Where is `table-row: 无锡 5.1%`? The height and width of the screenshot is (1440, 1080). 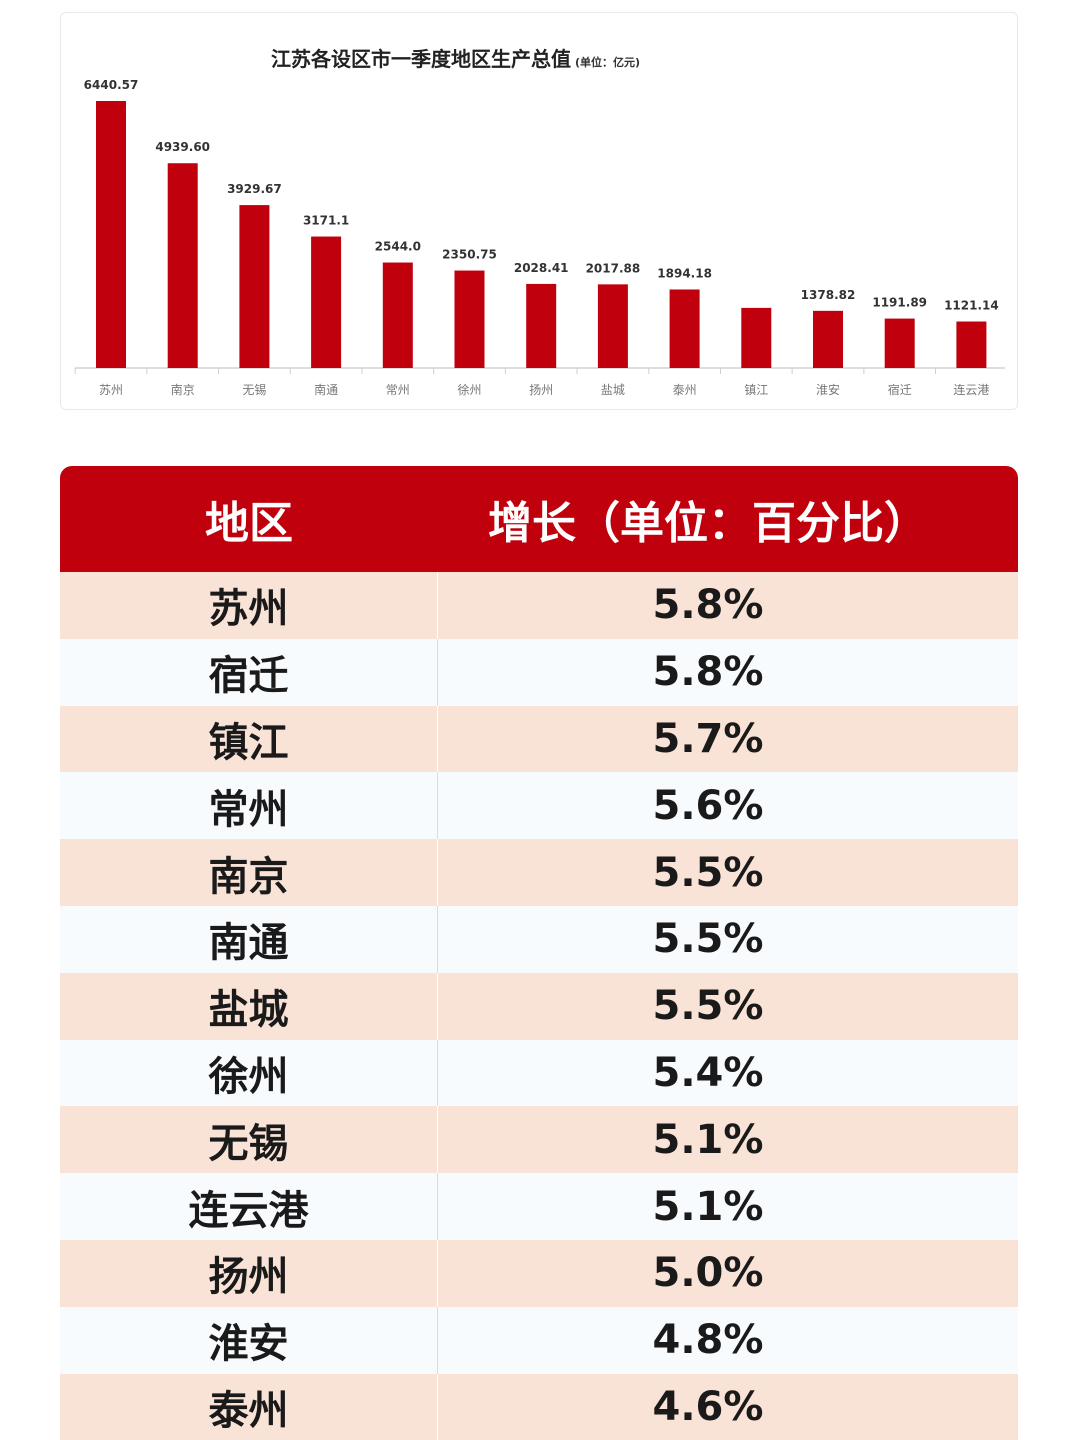
table-row: 无锡 5.1% is located at coordinates (539, 1140).